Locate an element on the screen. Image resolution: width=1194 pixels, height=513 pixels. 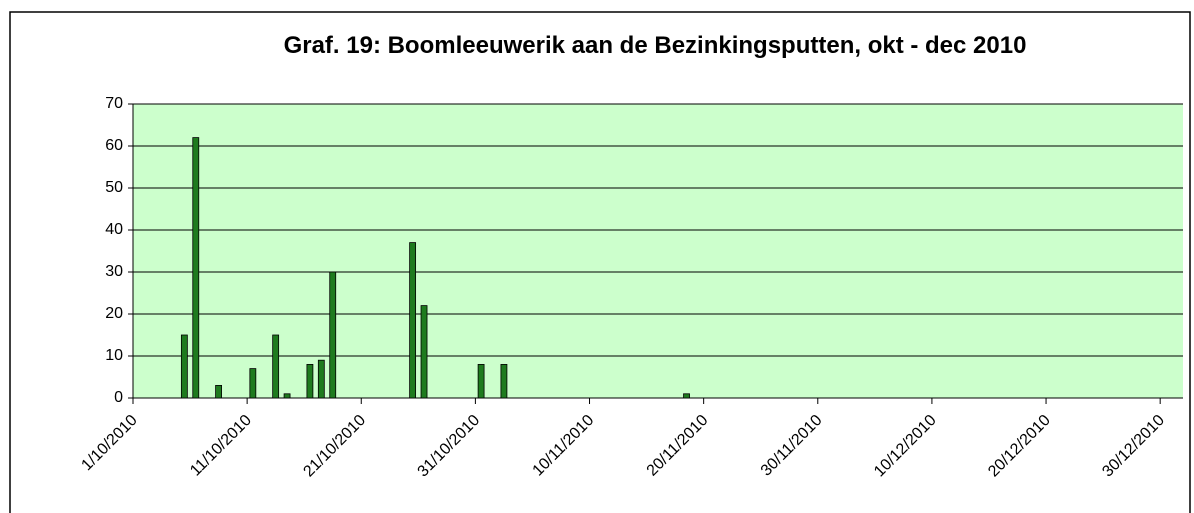
y-tick-label: 30 is located at coordinates (114, 271).